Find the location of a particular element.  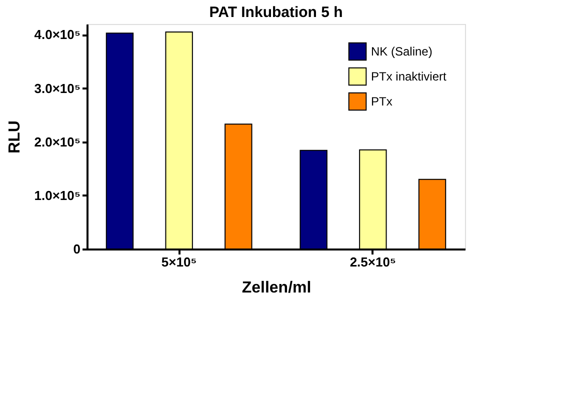

legend-label: NK (Saline) is located at coordinates (401, 51).